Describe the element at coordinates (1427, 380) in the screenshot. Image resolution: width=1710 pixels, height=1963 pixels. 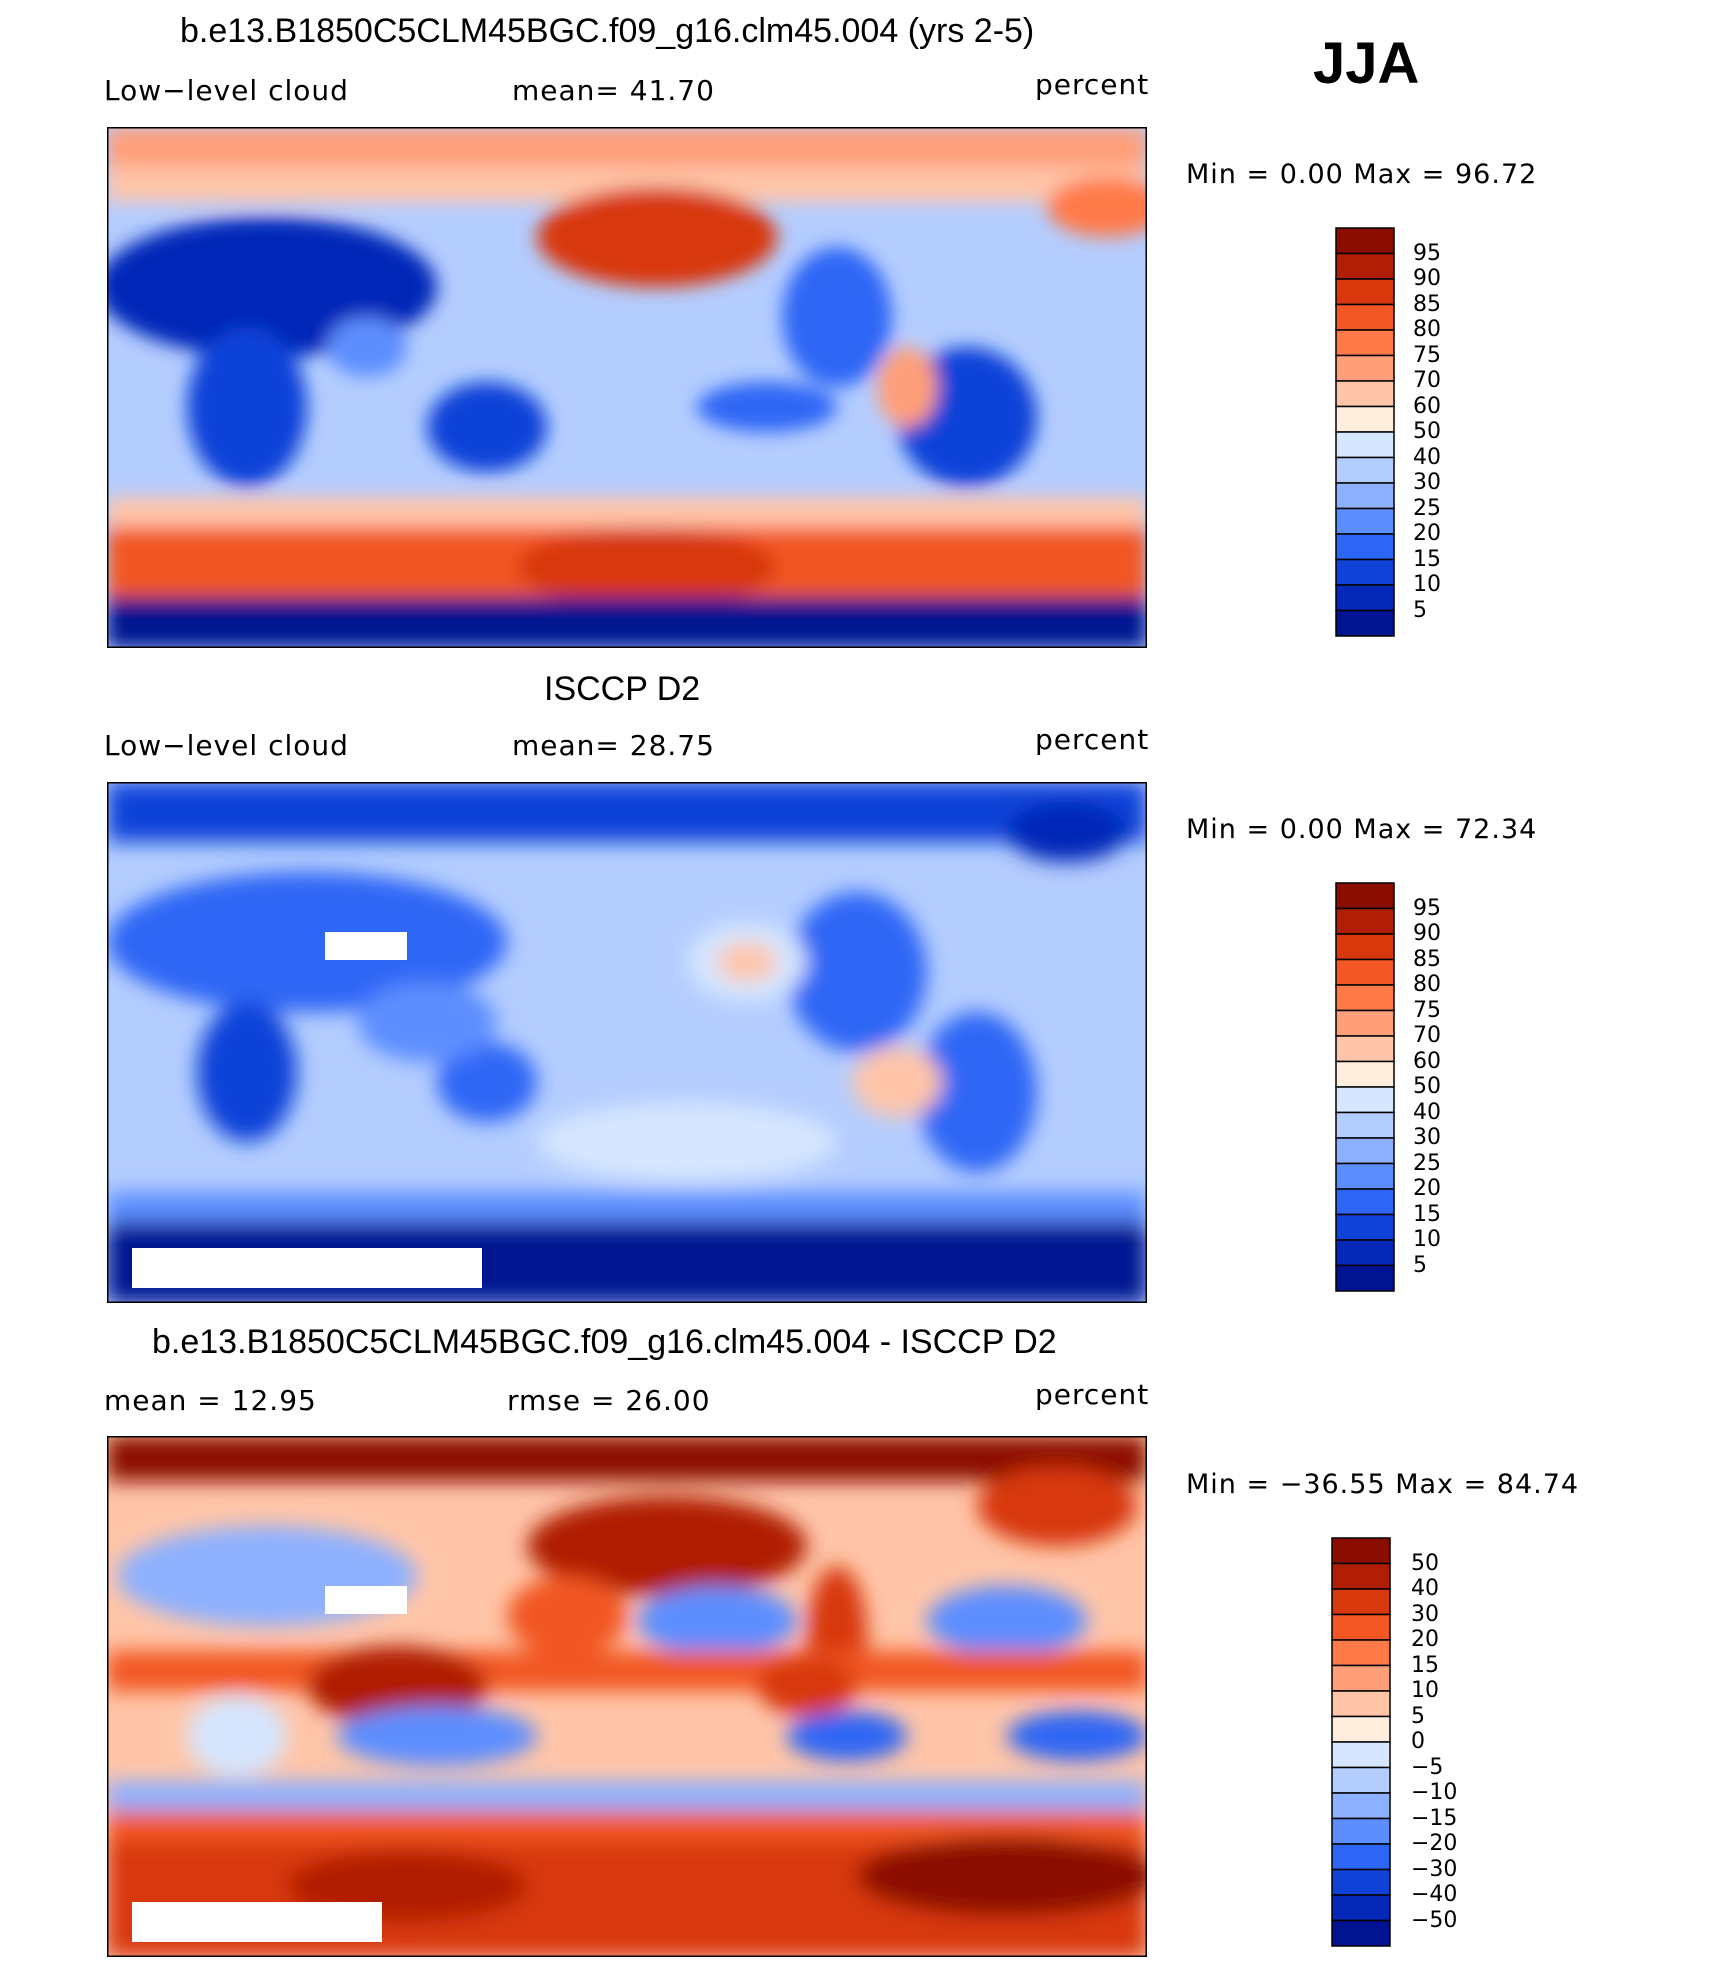
I see `colorbar-panel1-tick-label: 70` at that location.